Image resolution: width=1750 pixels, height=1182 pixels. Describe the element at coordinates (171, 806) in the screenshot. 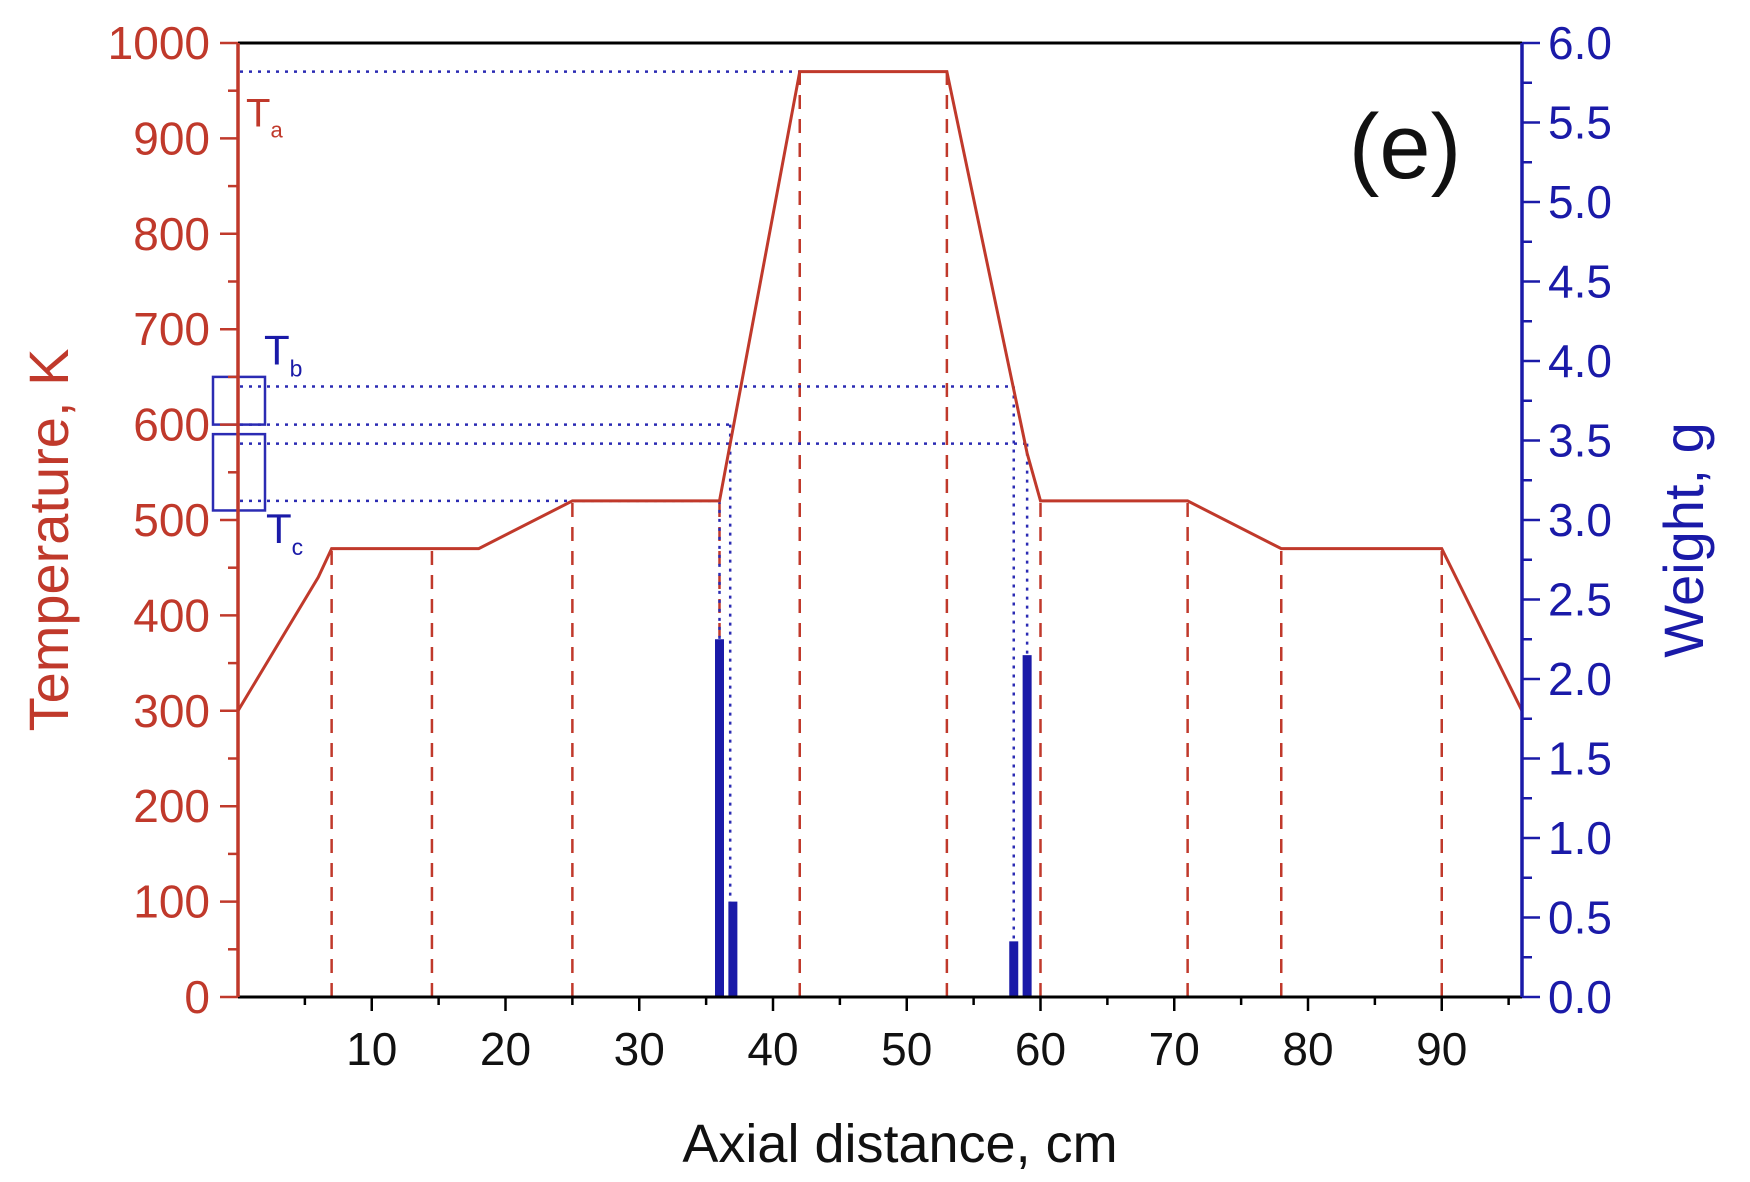

I see `y-left-tick-label: 200` at that location.